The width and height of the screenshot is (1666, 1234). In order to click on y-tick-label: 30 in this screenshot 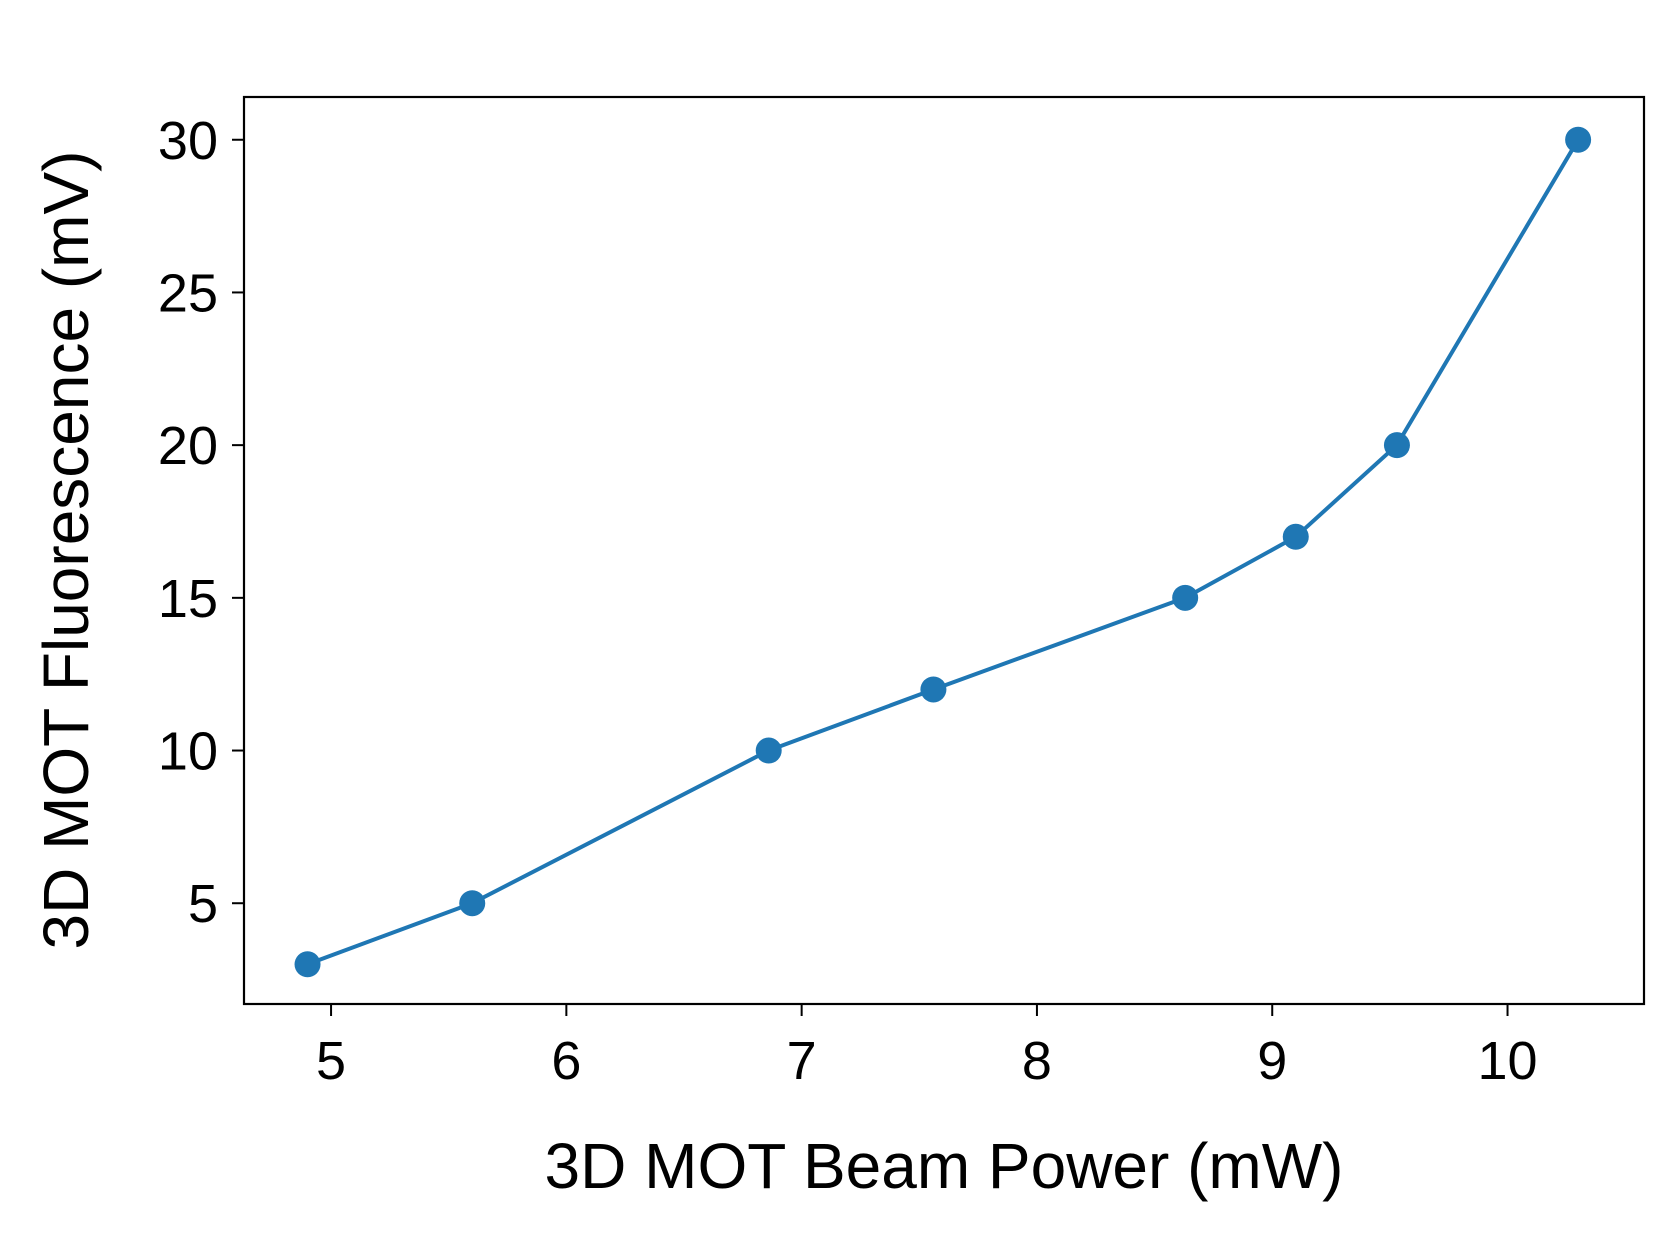, I will do `click(188, 141)`.